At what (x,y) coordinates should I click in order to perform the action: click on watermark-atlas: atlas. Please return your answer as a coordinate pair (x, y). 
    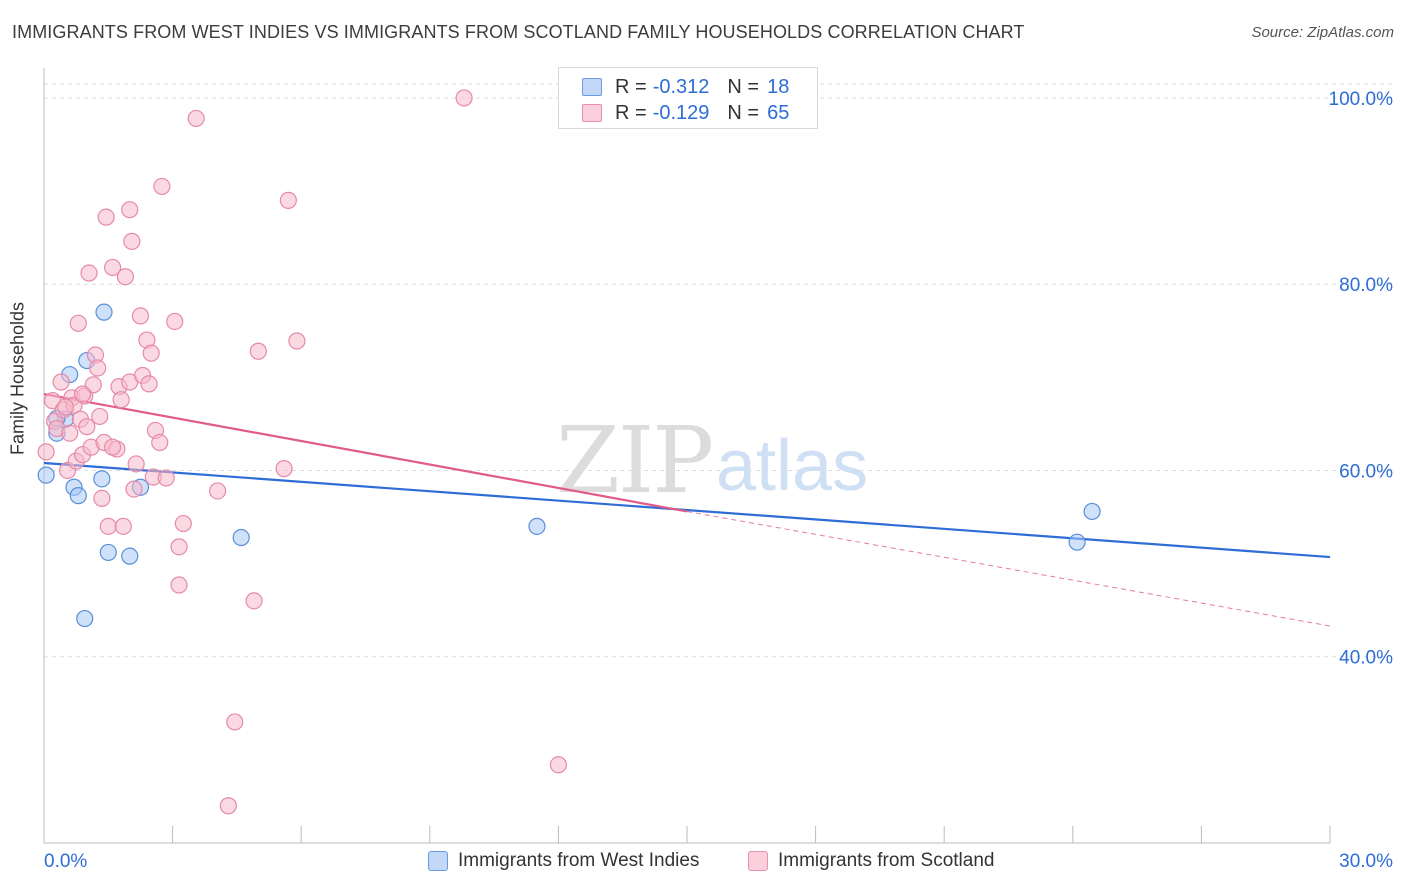
    Looking at the image, I should click on (792, 466).